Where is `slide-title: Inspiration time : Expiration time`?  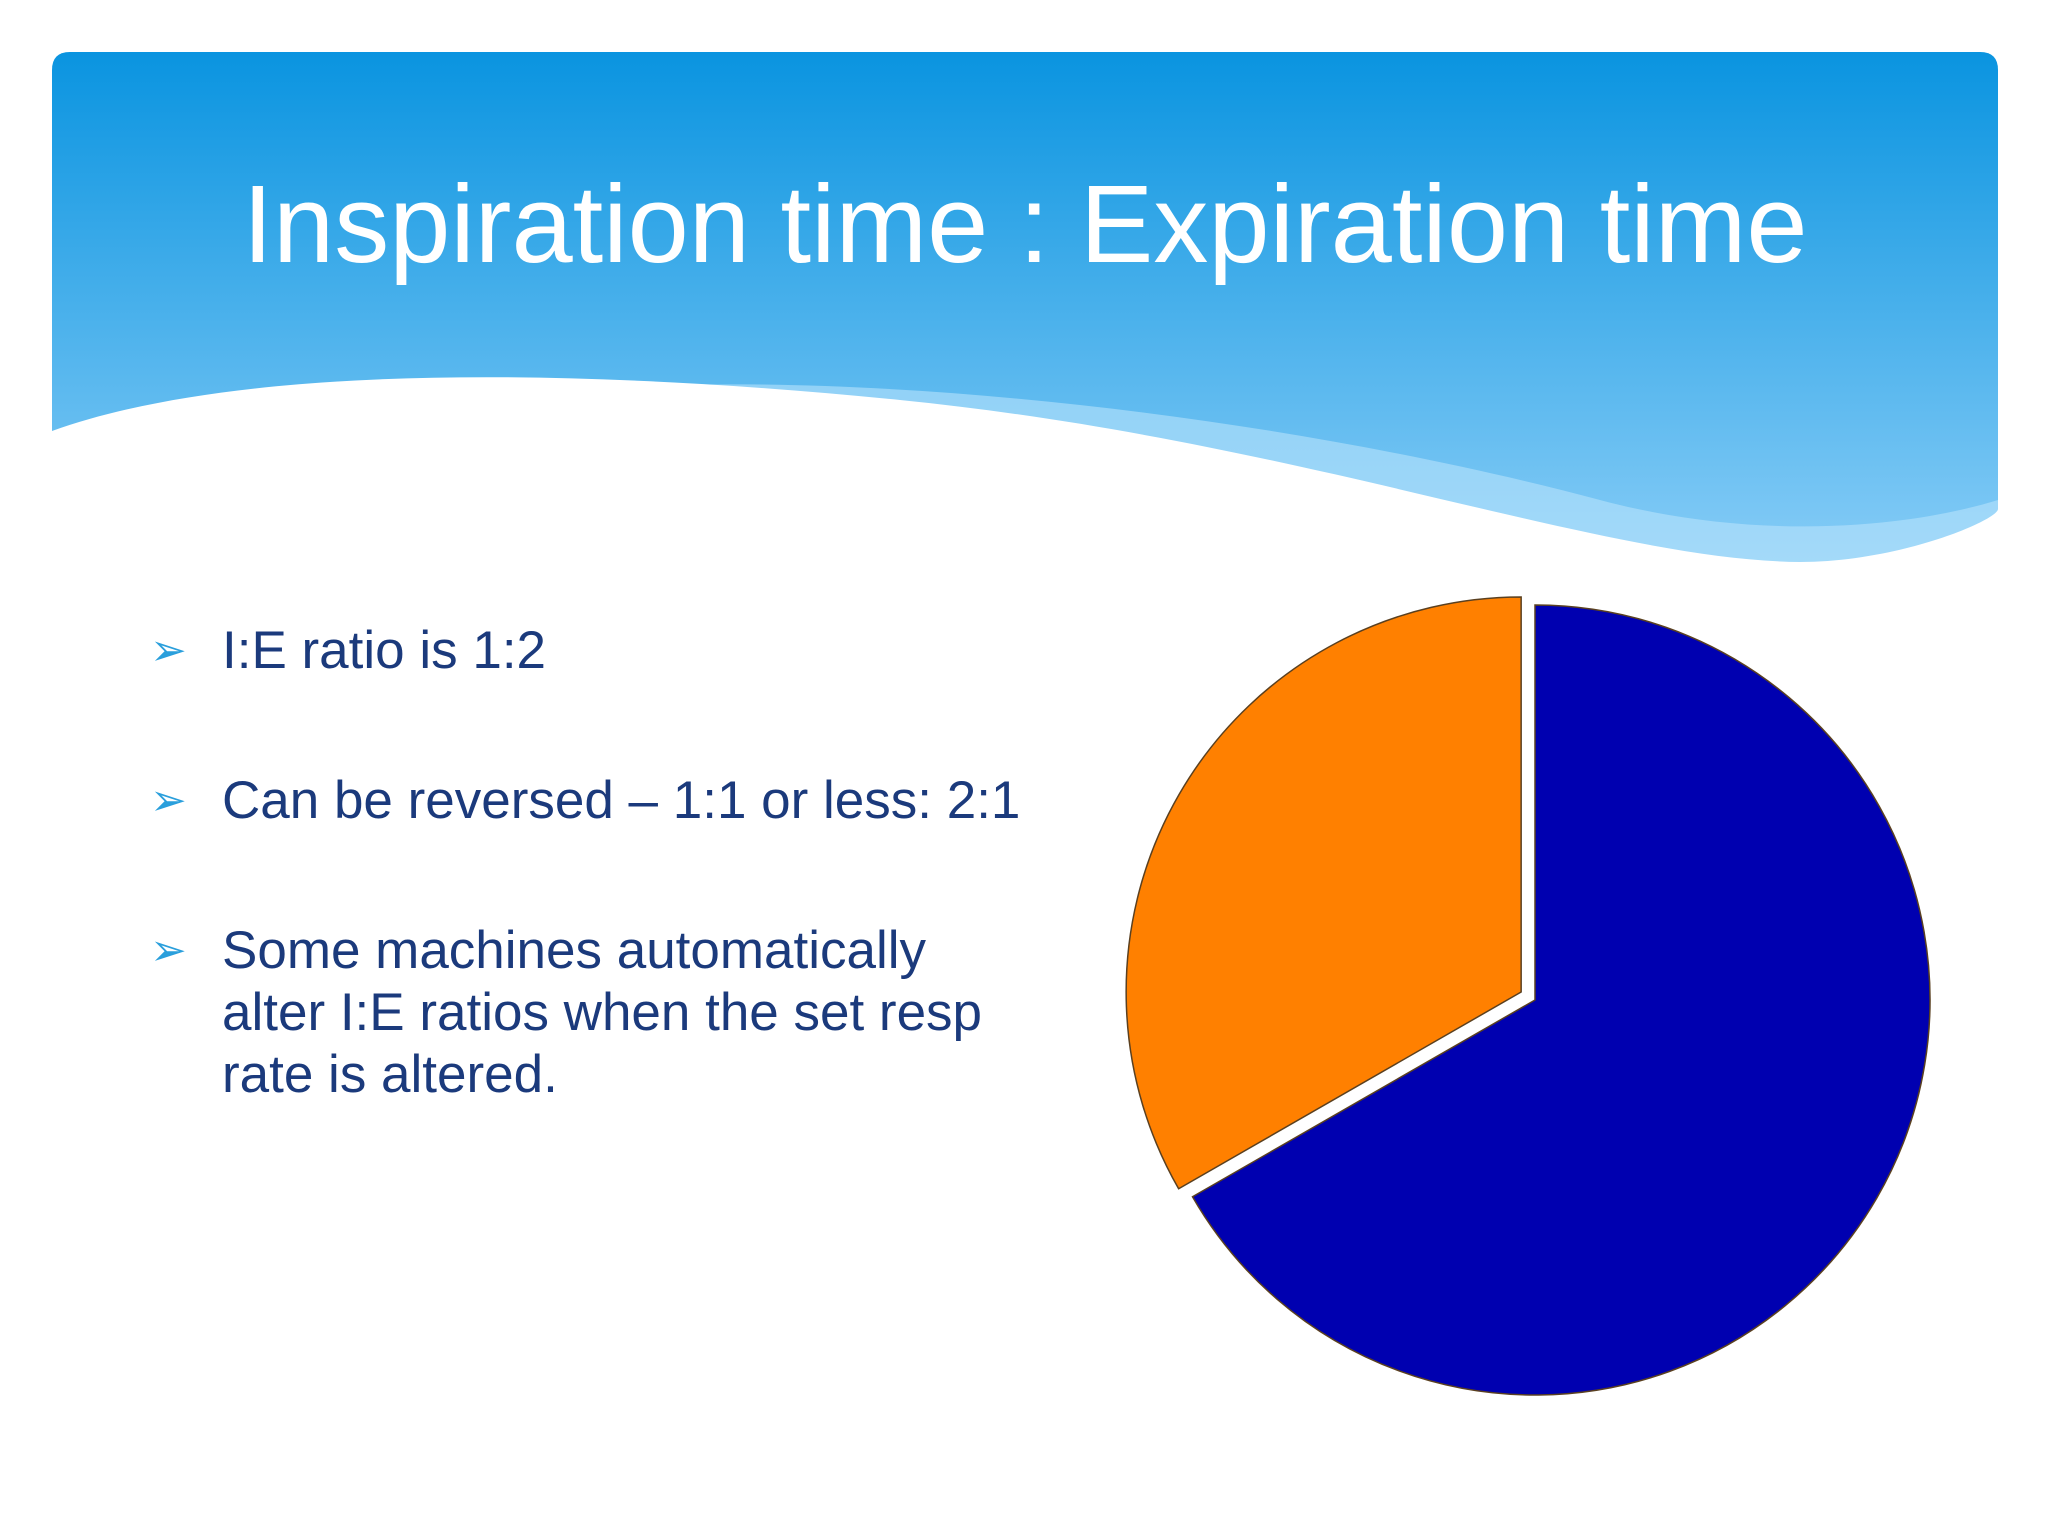
slide-title: Inspiration time : Expiration time is located at coordinates (1025, 224).